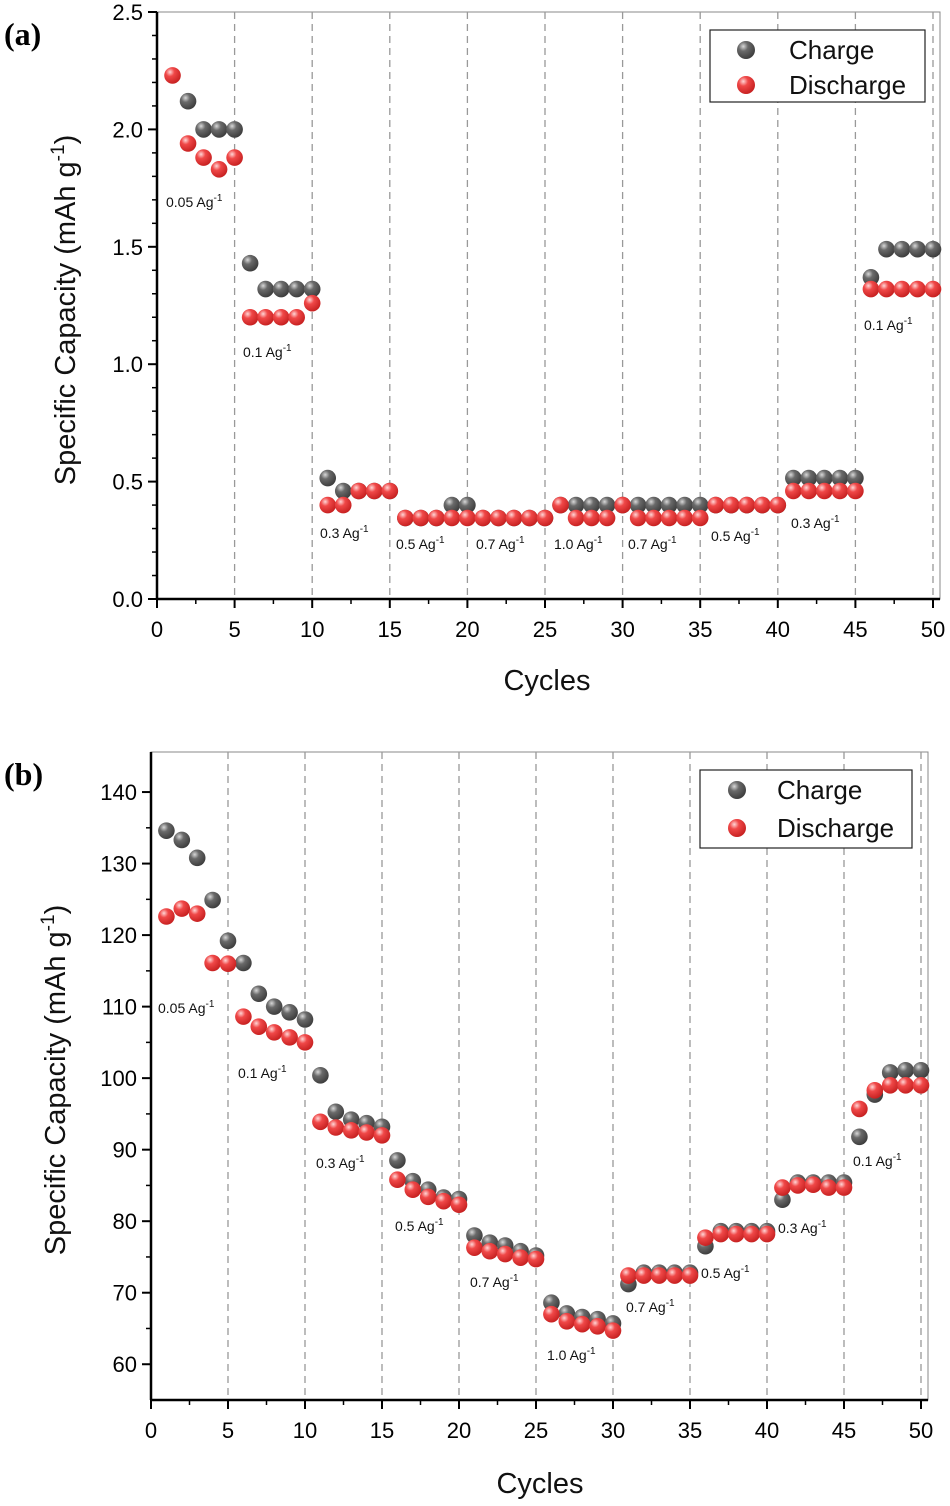  I want to click on legend-discharge-label: Discharge, so click(835, 828).